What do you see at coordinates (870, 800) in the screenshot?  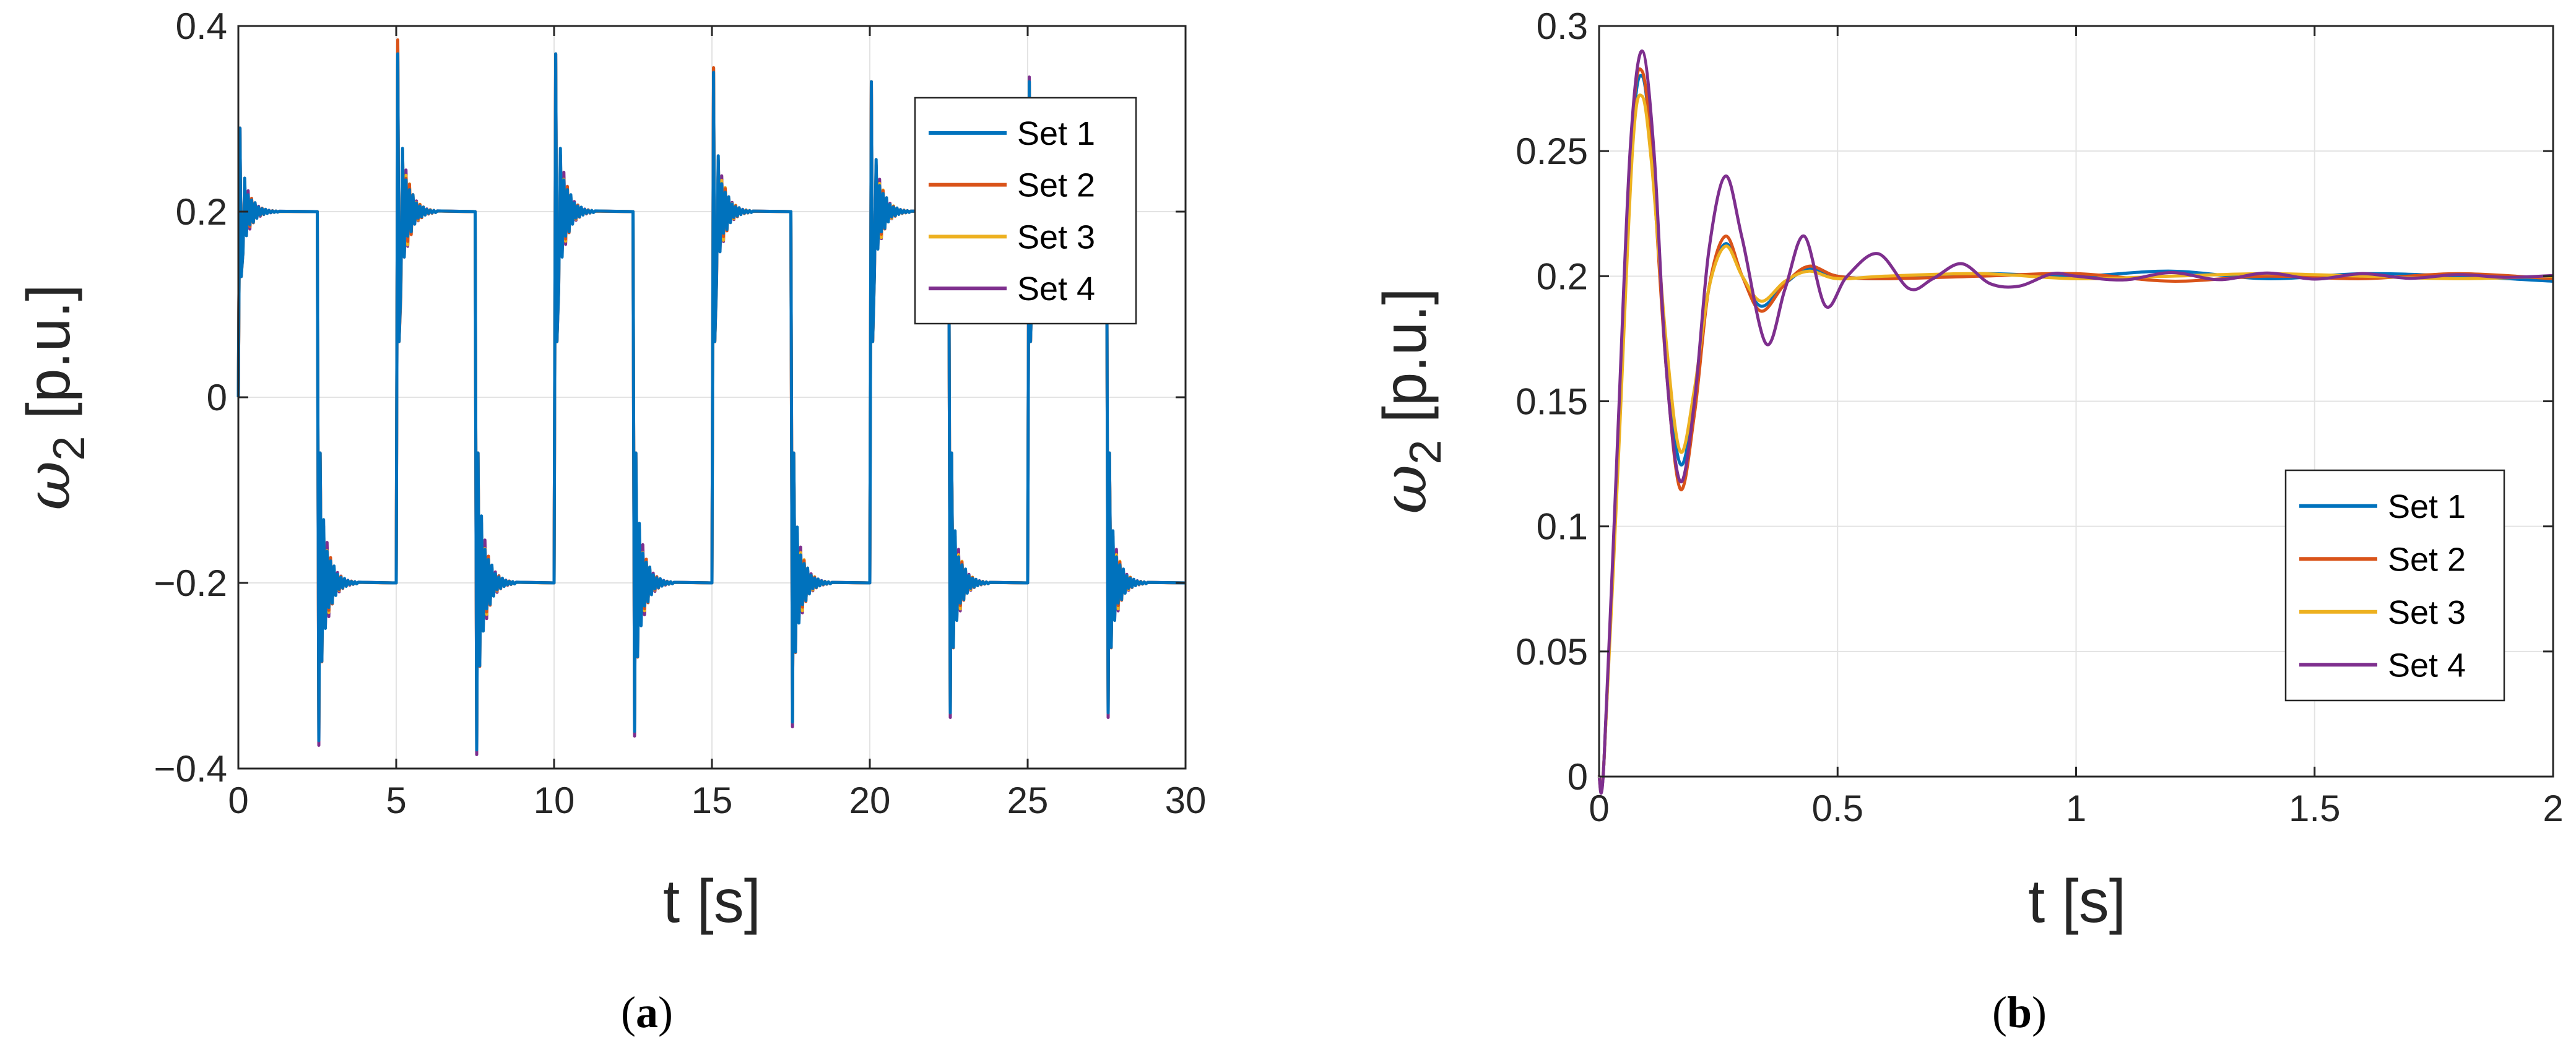 I see `panel-a-xtick-label: 20` at bounding box center [870, 800].